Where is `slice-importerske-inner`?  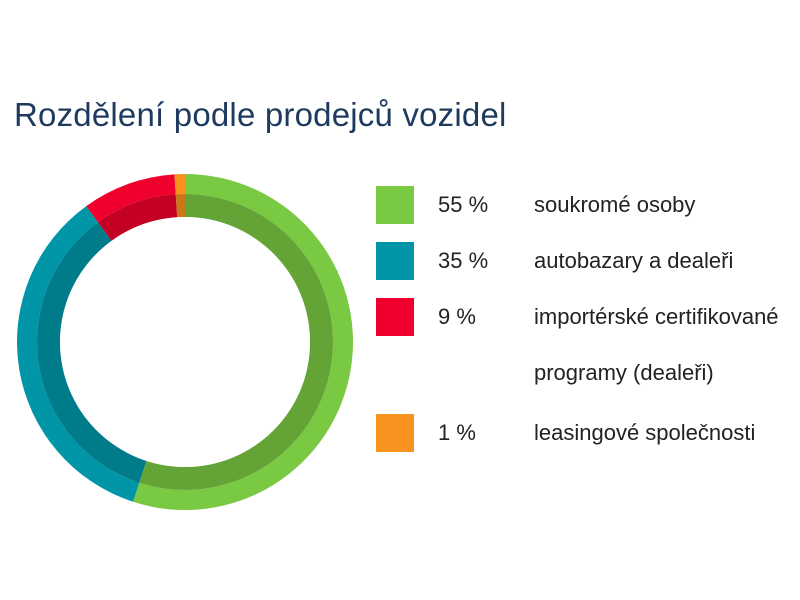
slice-importerske-inner is located at coordinates (138, 217).